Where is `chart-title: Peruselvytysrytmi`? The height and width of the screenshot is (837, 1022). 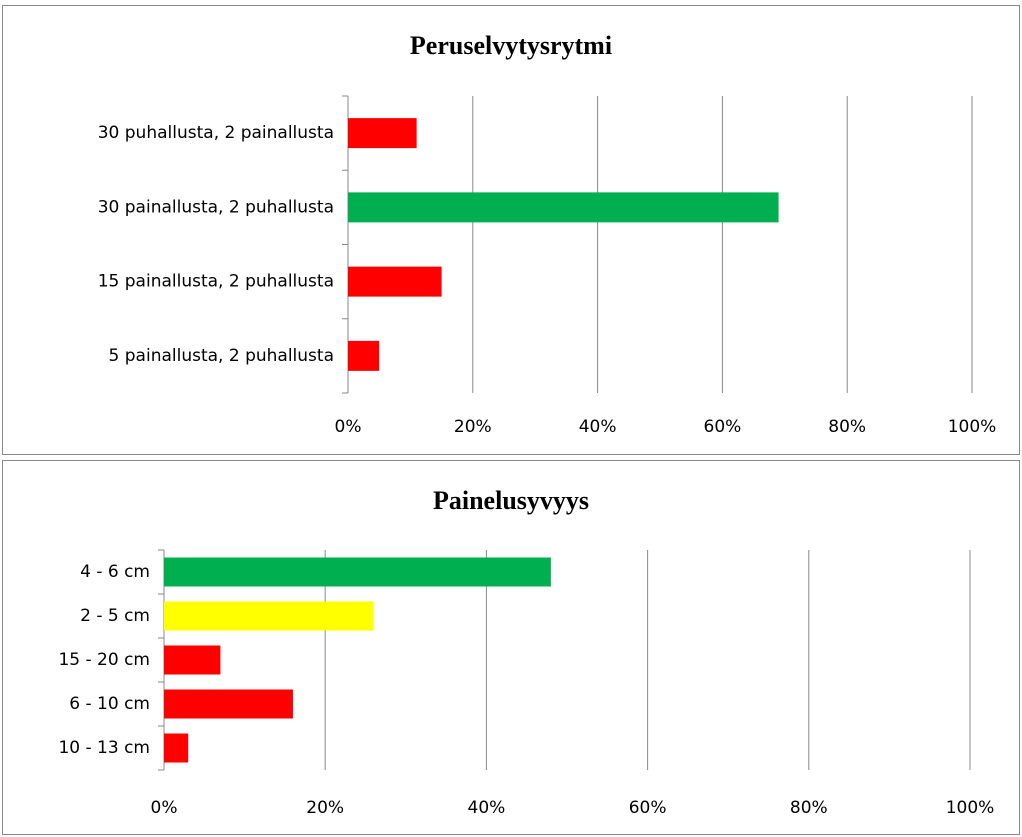
chart-title: Peruselvytysrytmi is located at coordinates (511, 45).